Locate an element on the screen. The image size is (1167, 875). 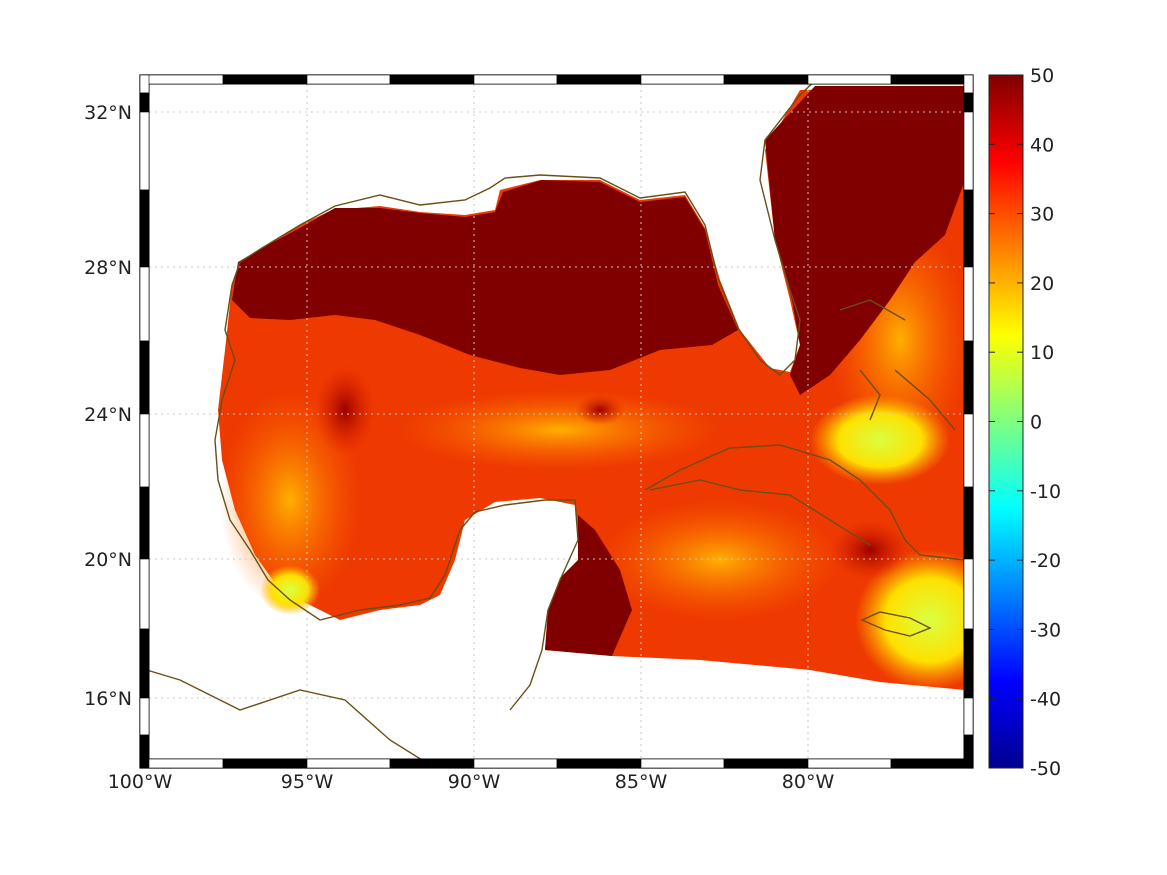
lat-label-20n: 20°N is located at coordinates (108, 560).